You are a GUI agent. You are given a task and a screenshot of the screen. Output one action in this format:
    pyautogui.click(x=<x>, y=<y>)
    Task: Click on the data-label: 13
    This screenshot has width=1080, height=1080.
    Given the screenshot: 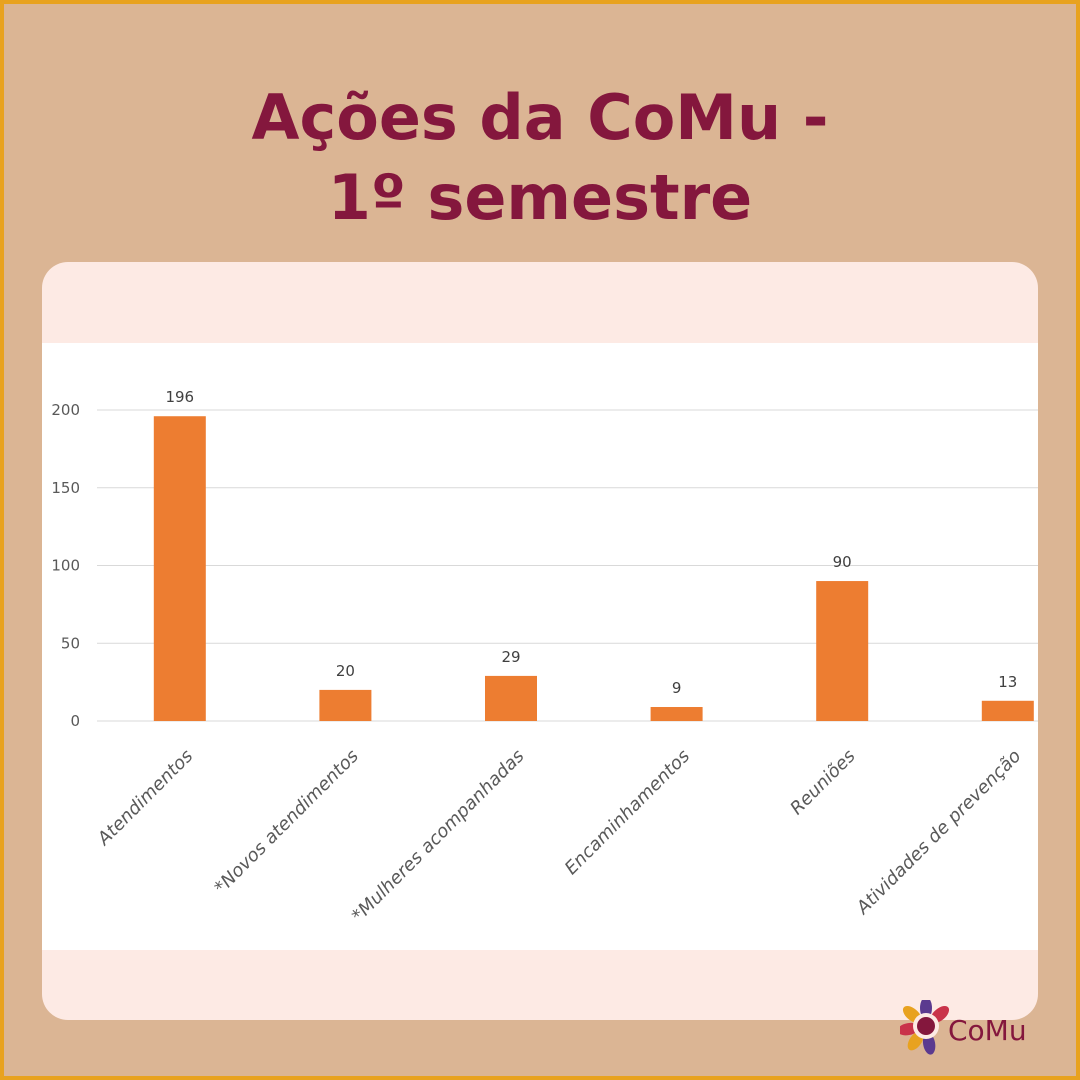 What is the action you would take?
    pyautogui.click(x=1007, y=682)
    